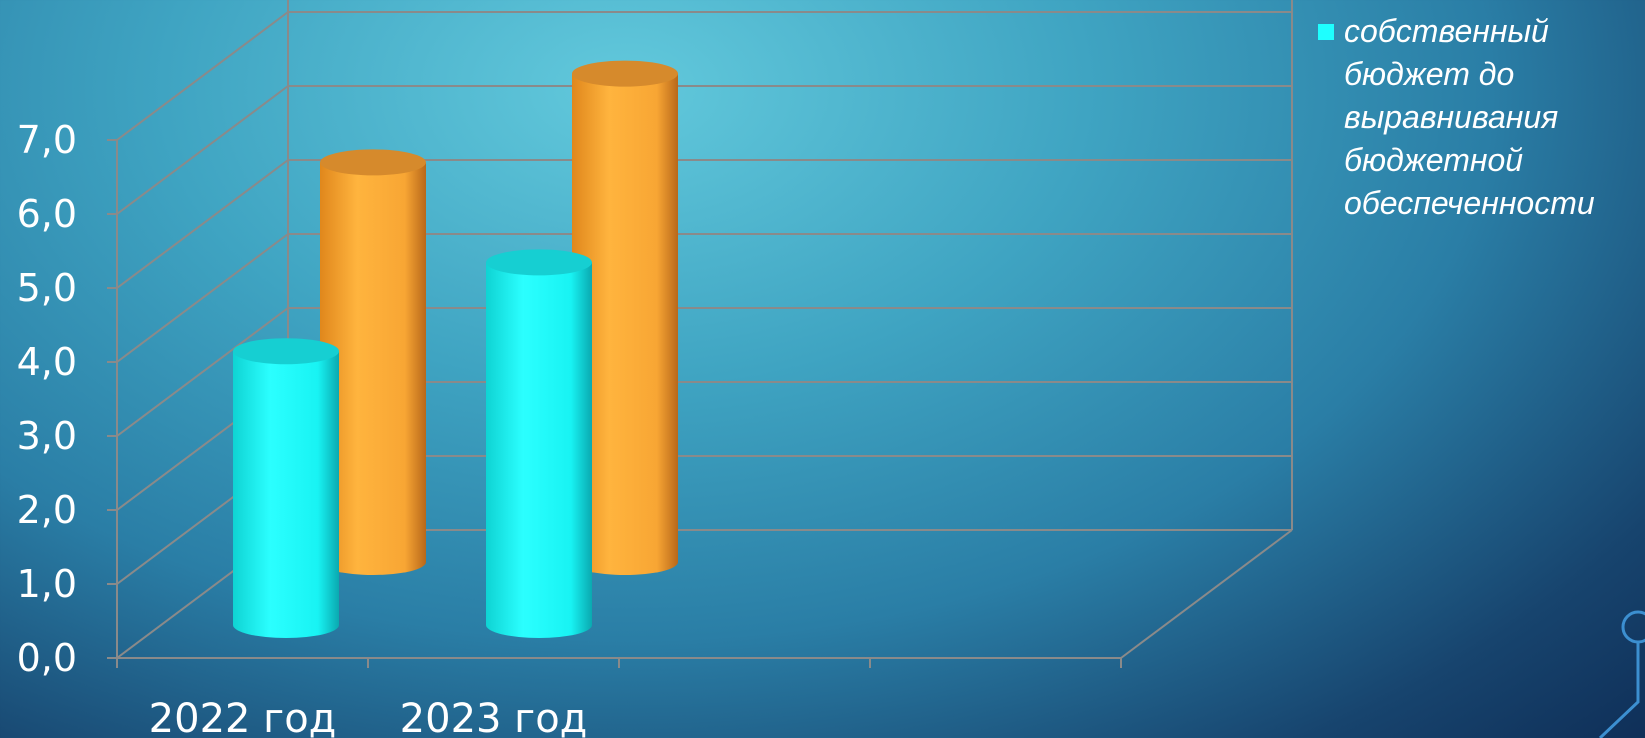 This screenshot has width=1645, height=738. I want to click on y-tick-label: 5,0, so click(47, 288).